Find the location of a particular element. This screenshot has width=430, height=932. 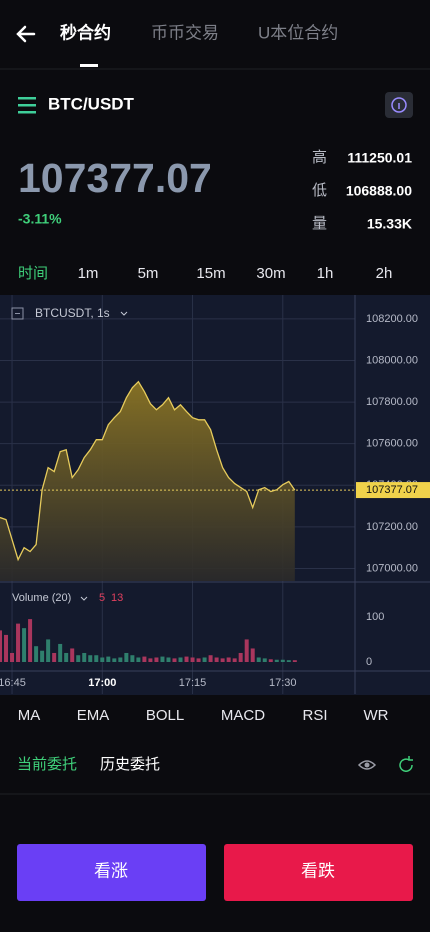

volume-title: Volume (20) is located at coordinates (41, 598).